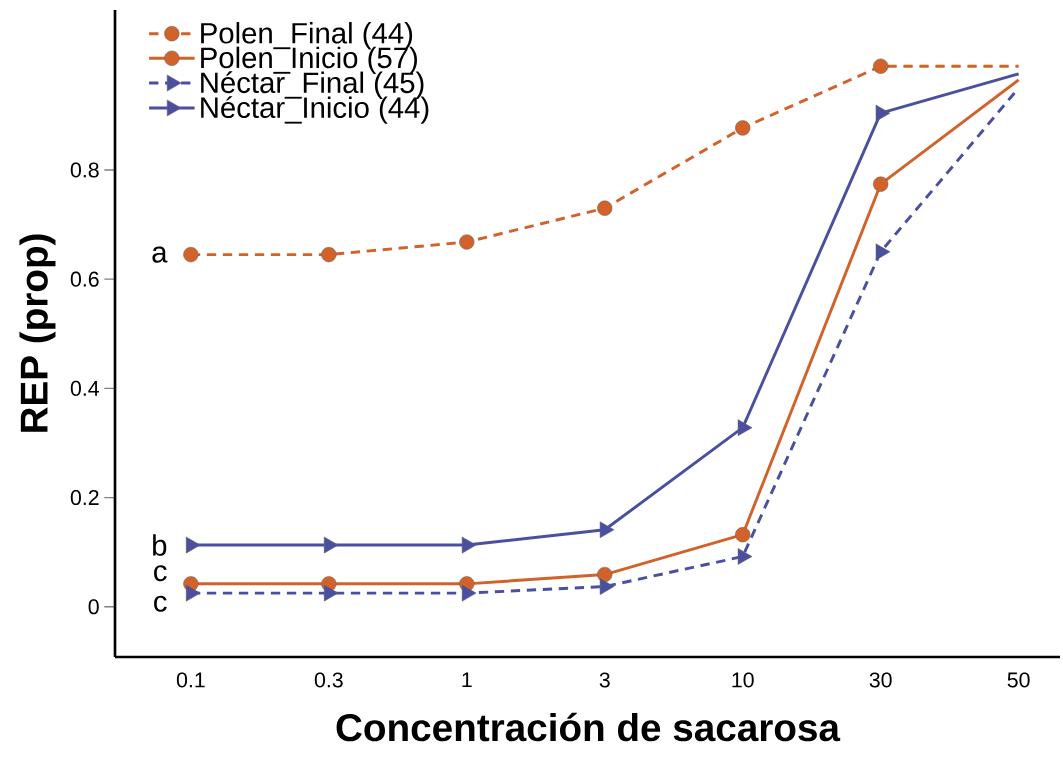 This screenshot has height=767, width=1063. Describe the element at coordinates (93, 607) in the screenshot. I see `y-tick-label: 0` at that location.